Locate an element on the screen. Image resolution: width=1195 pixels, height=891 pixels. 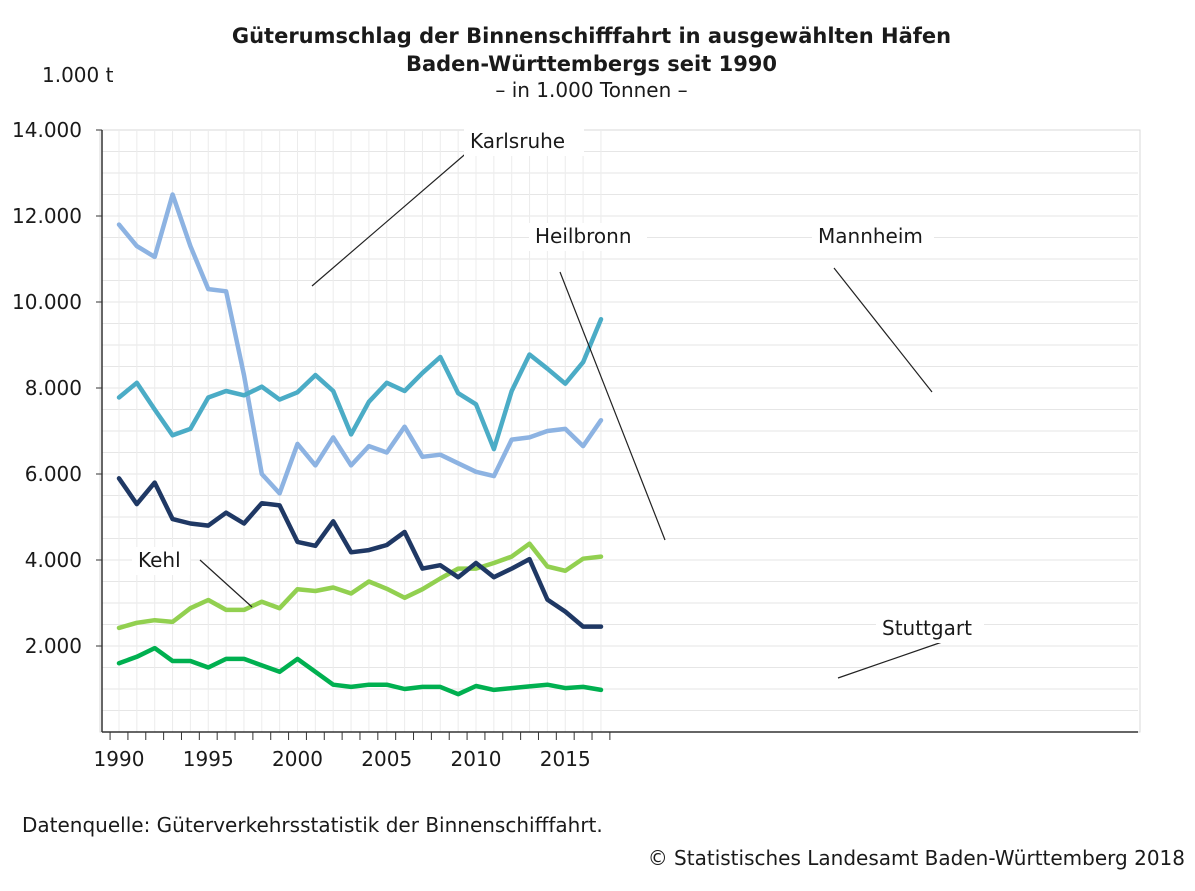
label-background-kehl is located at coordinates (161, 561).